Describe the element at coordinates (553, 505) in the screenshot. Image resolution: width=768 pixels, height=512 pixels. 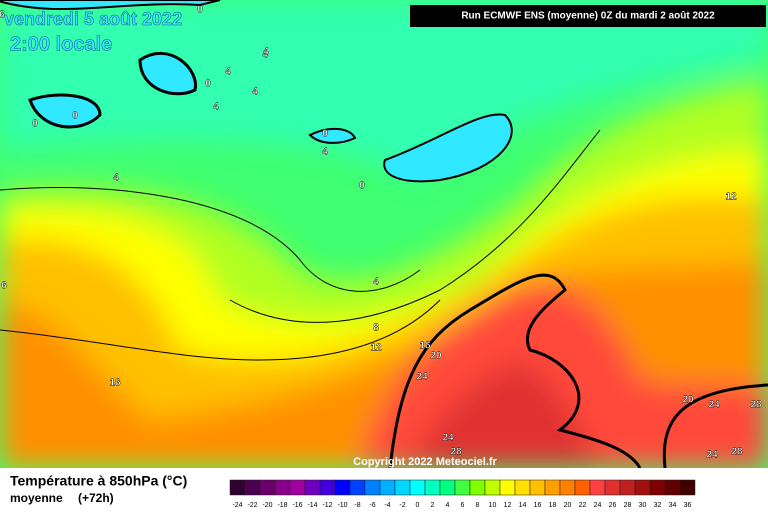
I see `scale-label: 18` at that location.